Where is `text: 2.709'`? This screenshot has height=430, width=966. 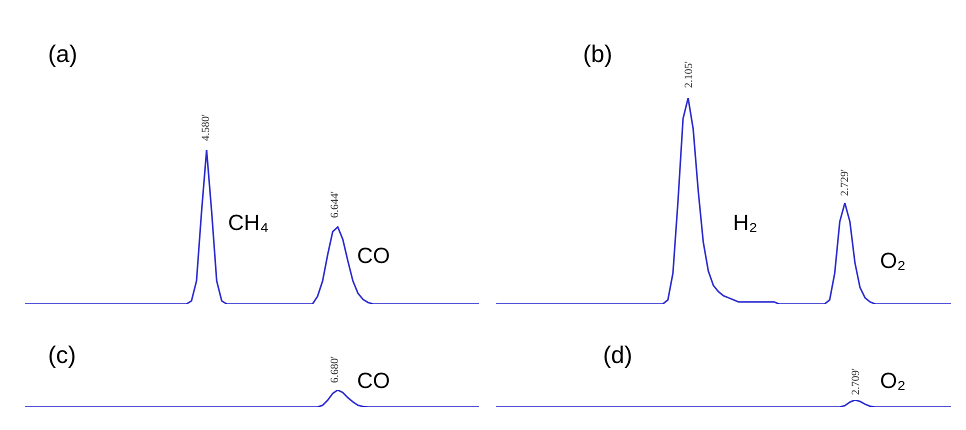 text: 2.709' is located at coordinates (856, 381).